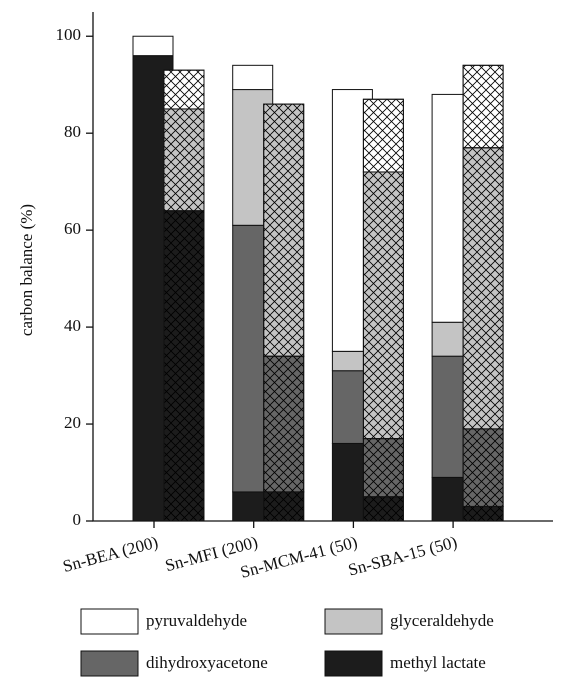 The height and width of the screenshot is (700, 561). What do you see at coordinates (402, 555) in the screenshot?
I see `x-tick-label: Sn-SBA-15 (50)` at bounding box center [402, 555].